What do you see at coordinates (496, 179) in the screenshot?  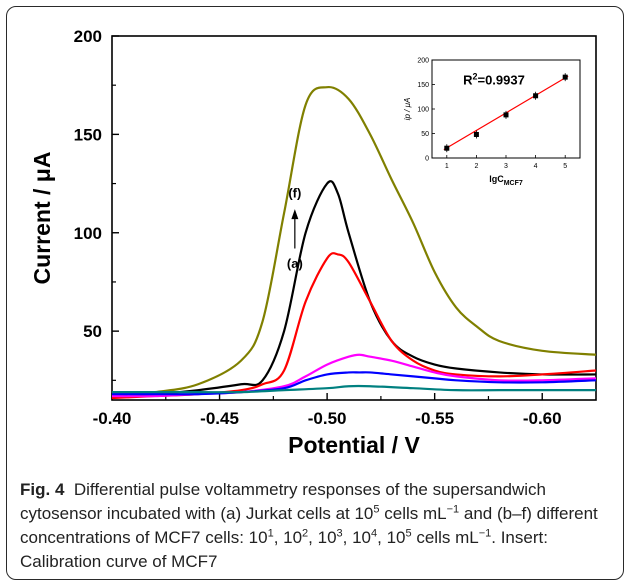 I see `inset-x-label-main: lgC` at bounding box center [496, 179].